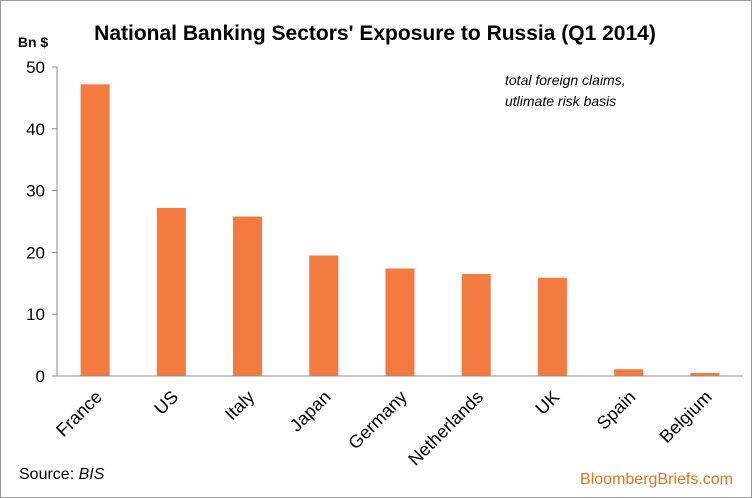 The image size is (752, 498). Describe the element at coordinates (310, 411) in the screenshot. I see `x-tick-label-japan: Japan` at that location.